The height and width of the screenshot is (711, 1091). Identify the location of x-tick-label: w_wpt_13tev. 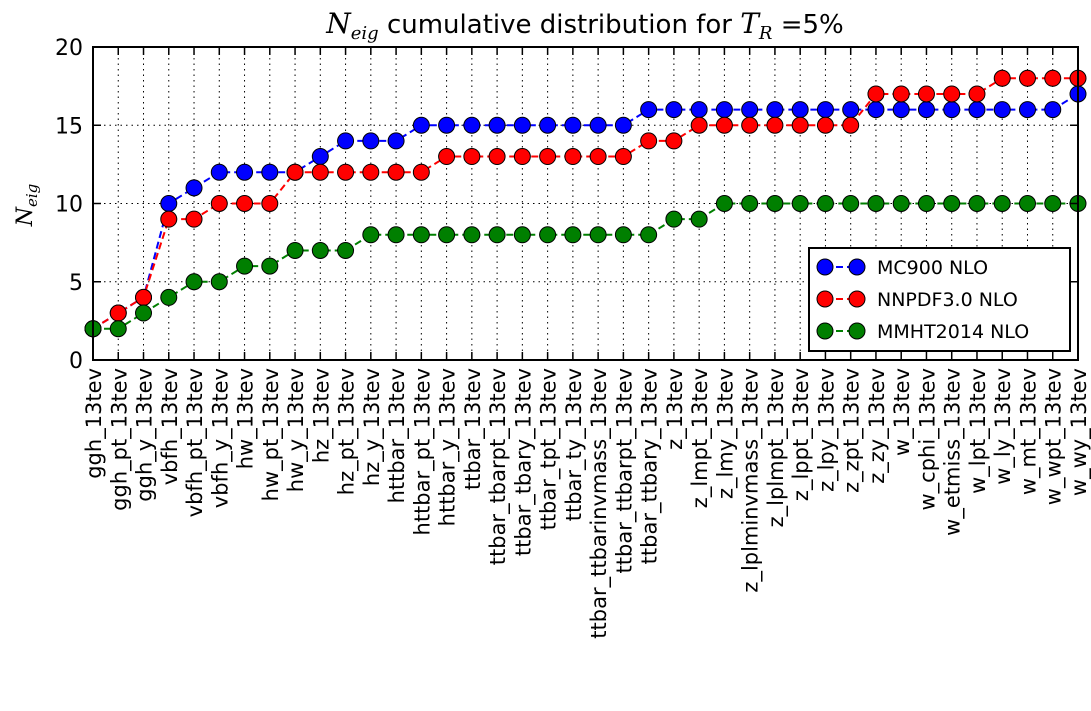
(1054, 436).